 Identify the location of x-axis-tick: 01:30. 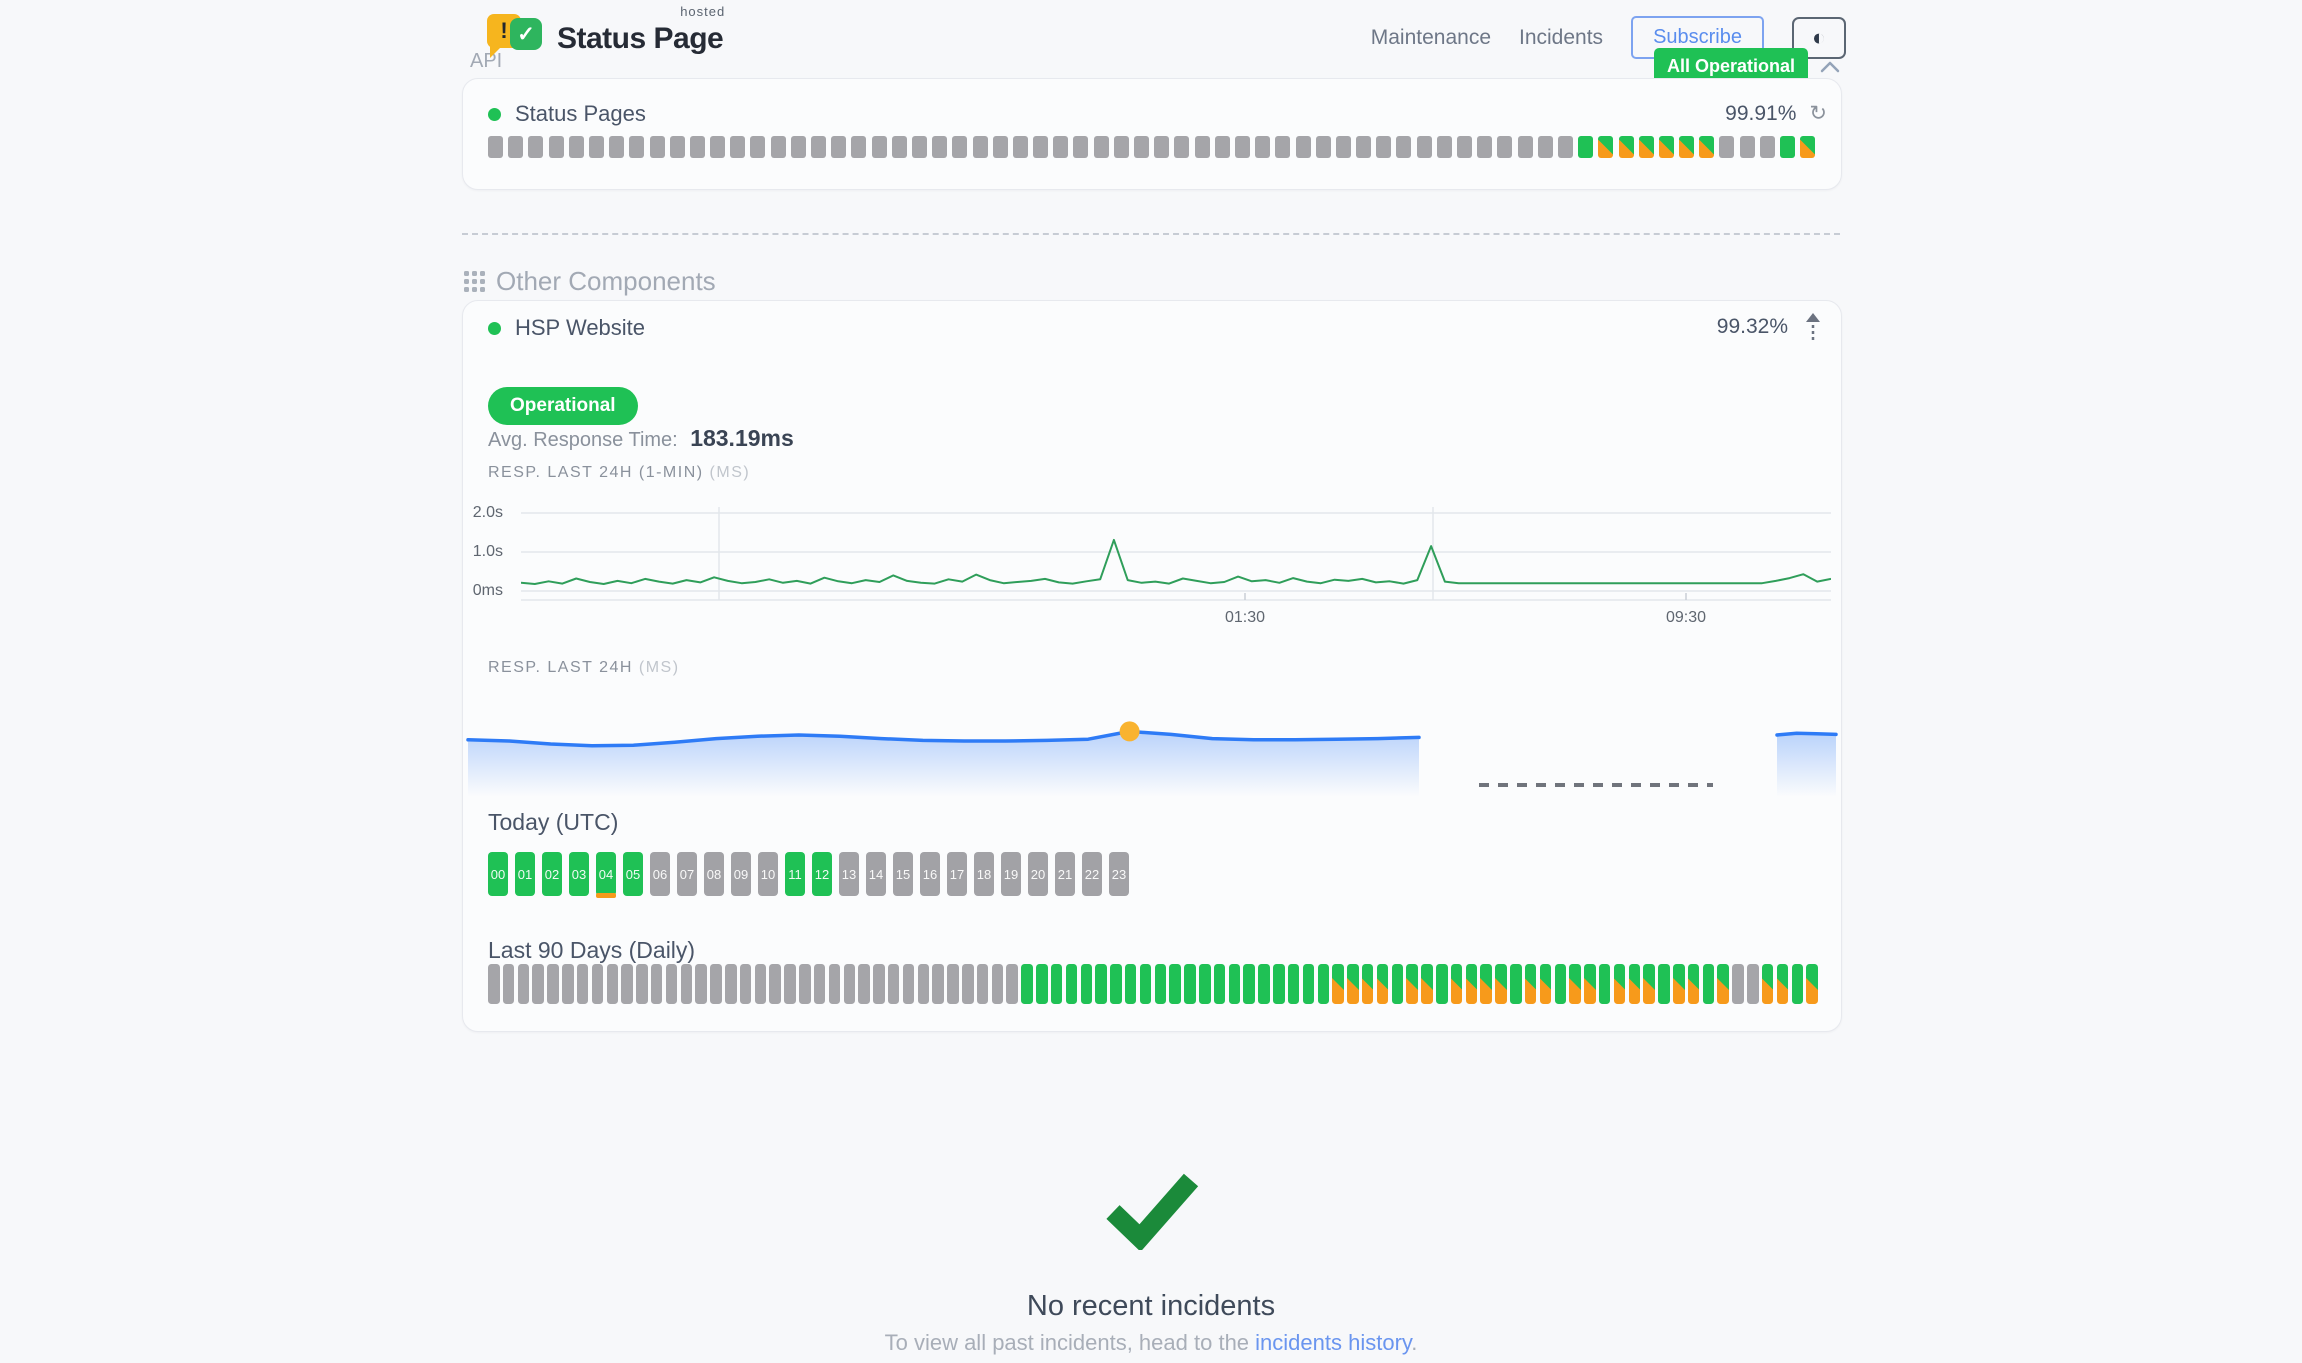
(1245, 617).